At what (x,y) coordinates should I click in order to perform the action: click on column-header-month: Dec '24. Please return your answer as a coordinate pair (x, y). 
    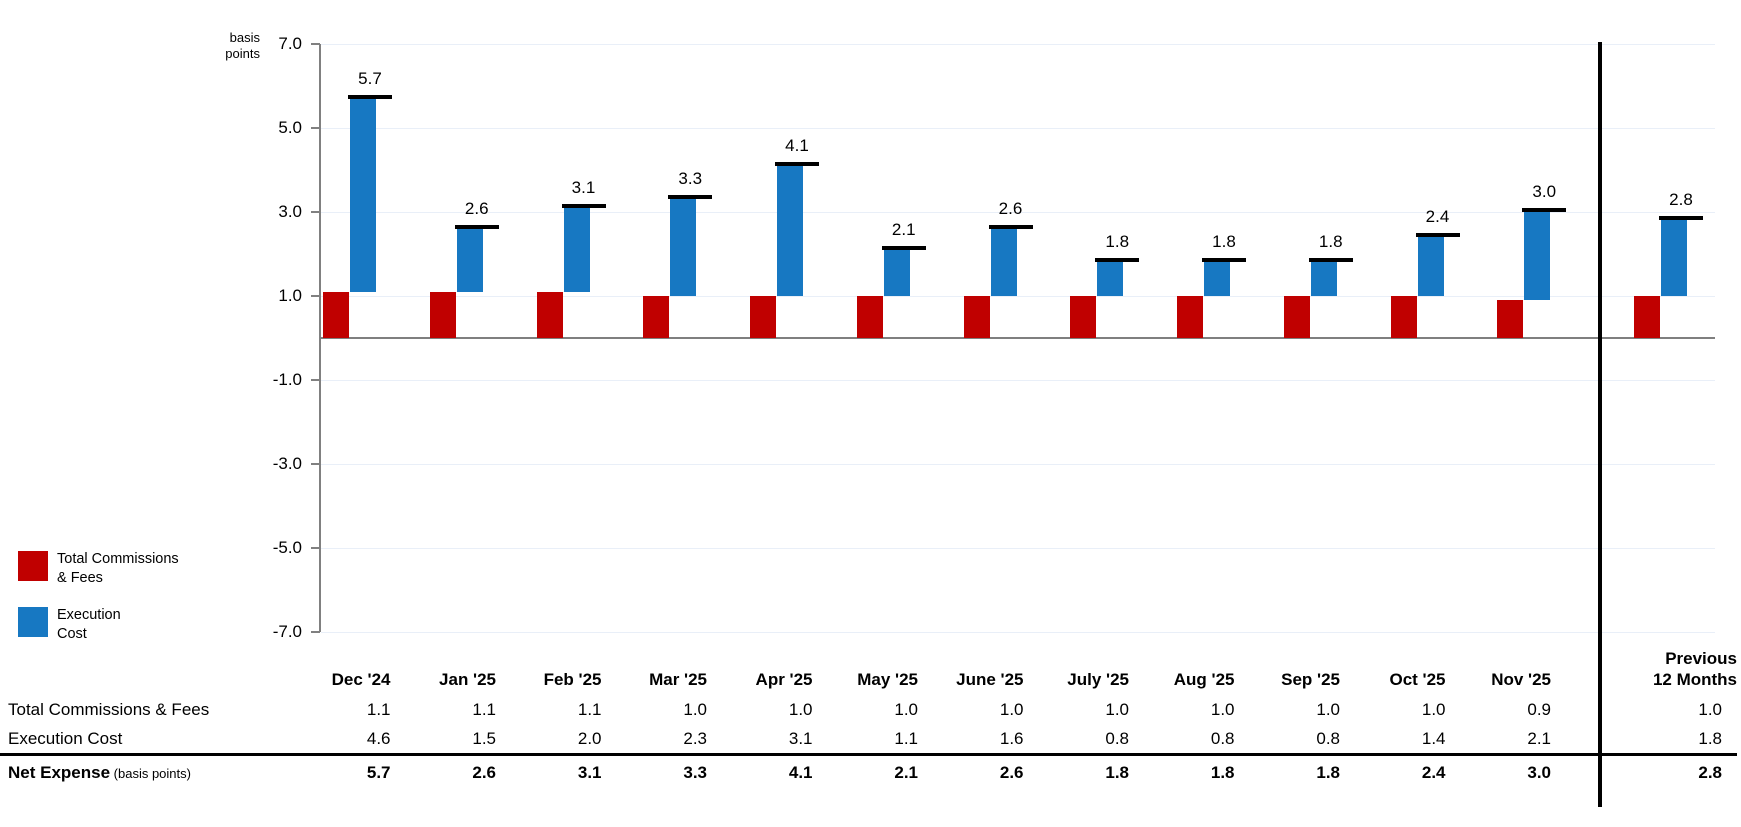
    Looking at the image, I should click on (361, 679).